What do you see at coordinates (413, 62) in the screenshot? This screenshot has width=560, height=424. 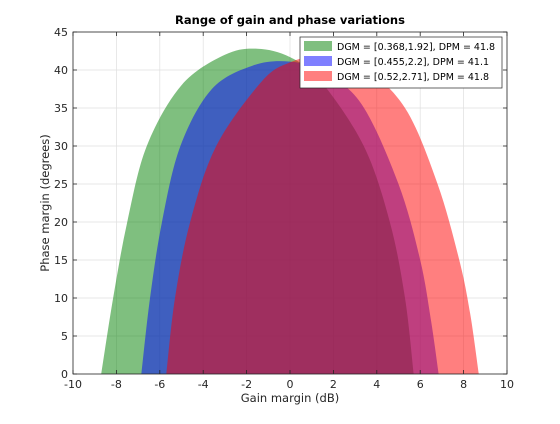 I see `legend-label: DGM = [0.455,2.2], DPM = 41.1` at bounding box center [413, 62].